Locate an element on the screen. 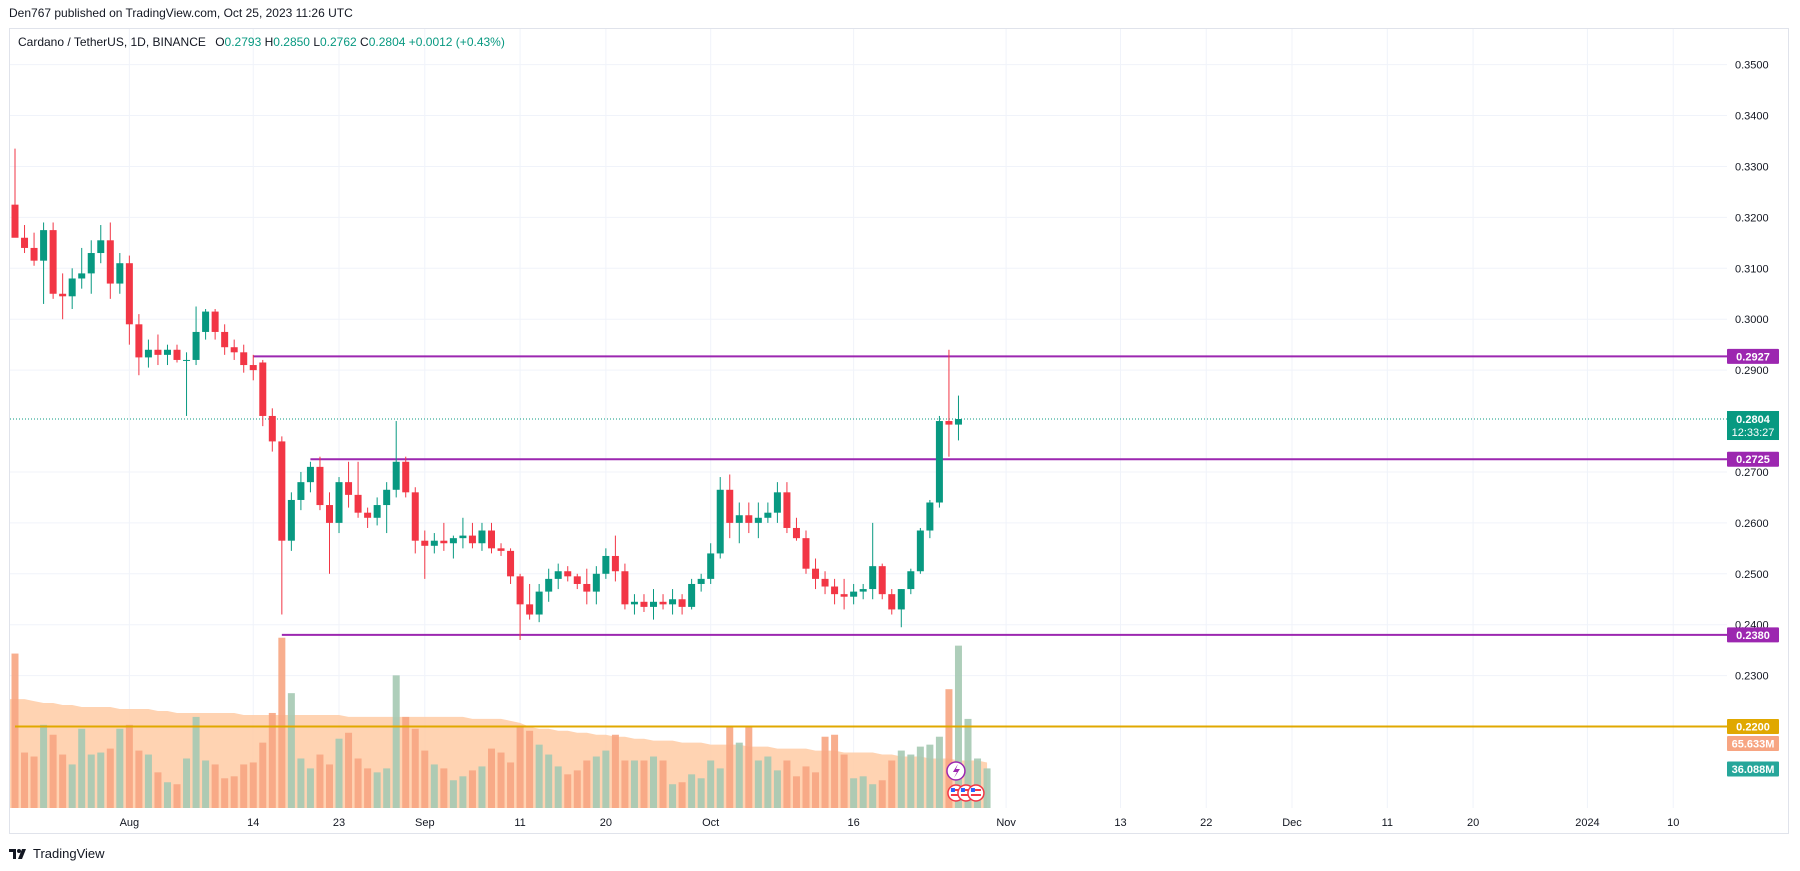 The height and width of the screenshot is (871, 1800). low-value: 0.2762 is located at coordinates (338, 42).